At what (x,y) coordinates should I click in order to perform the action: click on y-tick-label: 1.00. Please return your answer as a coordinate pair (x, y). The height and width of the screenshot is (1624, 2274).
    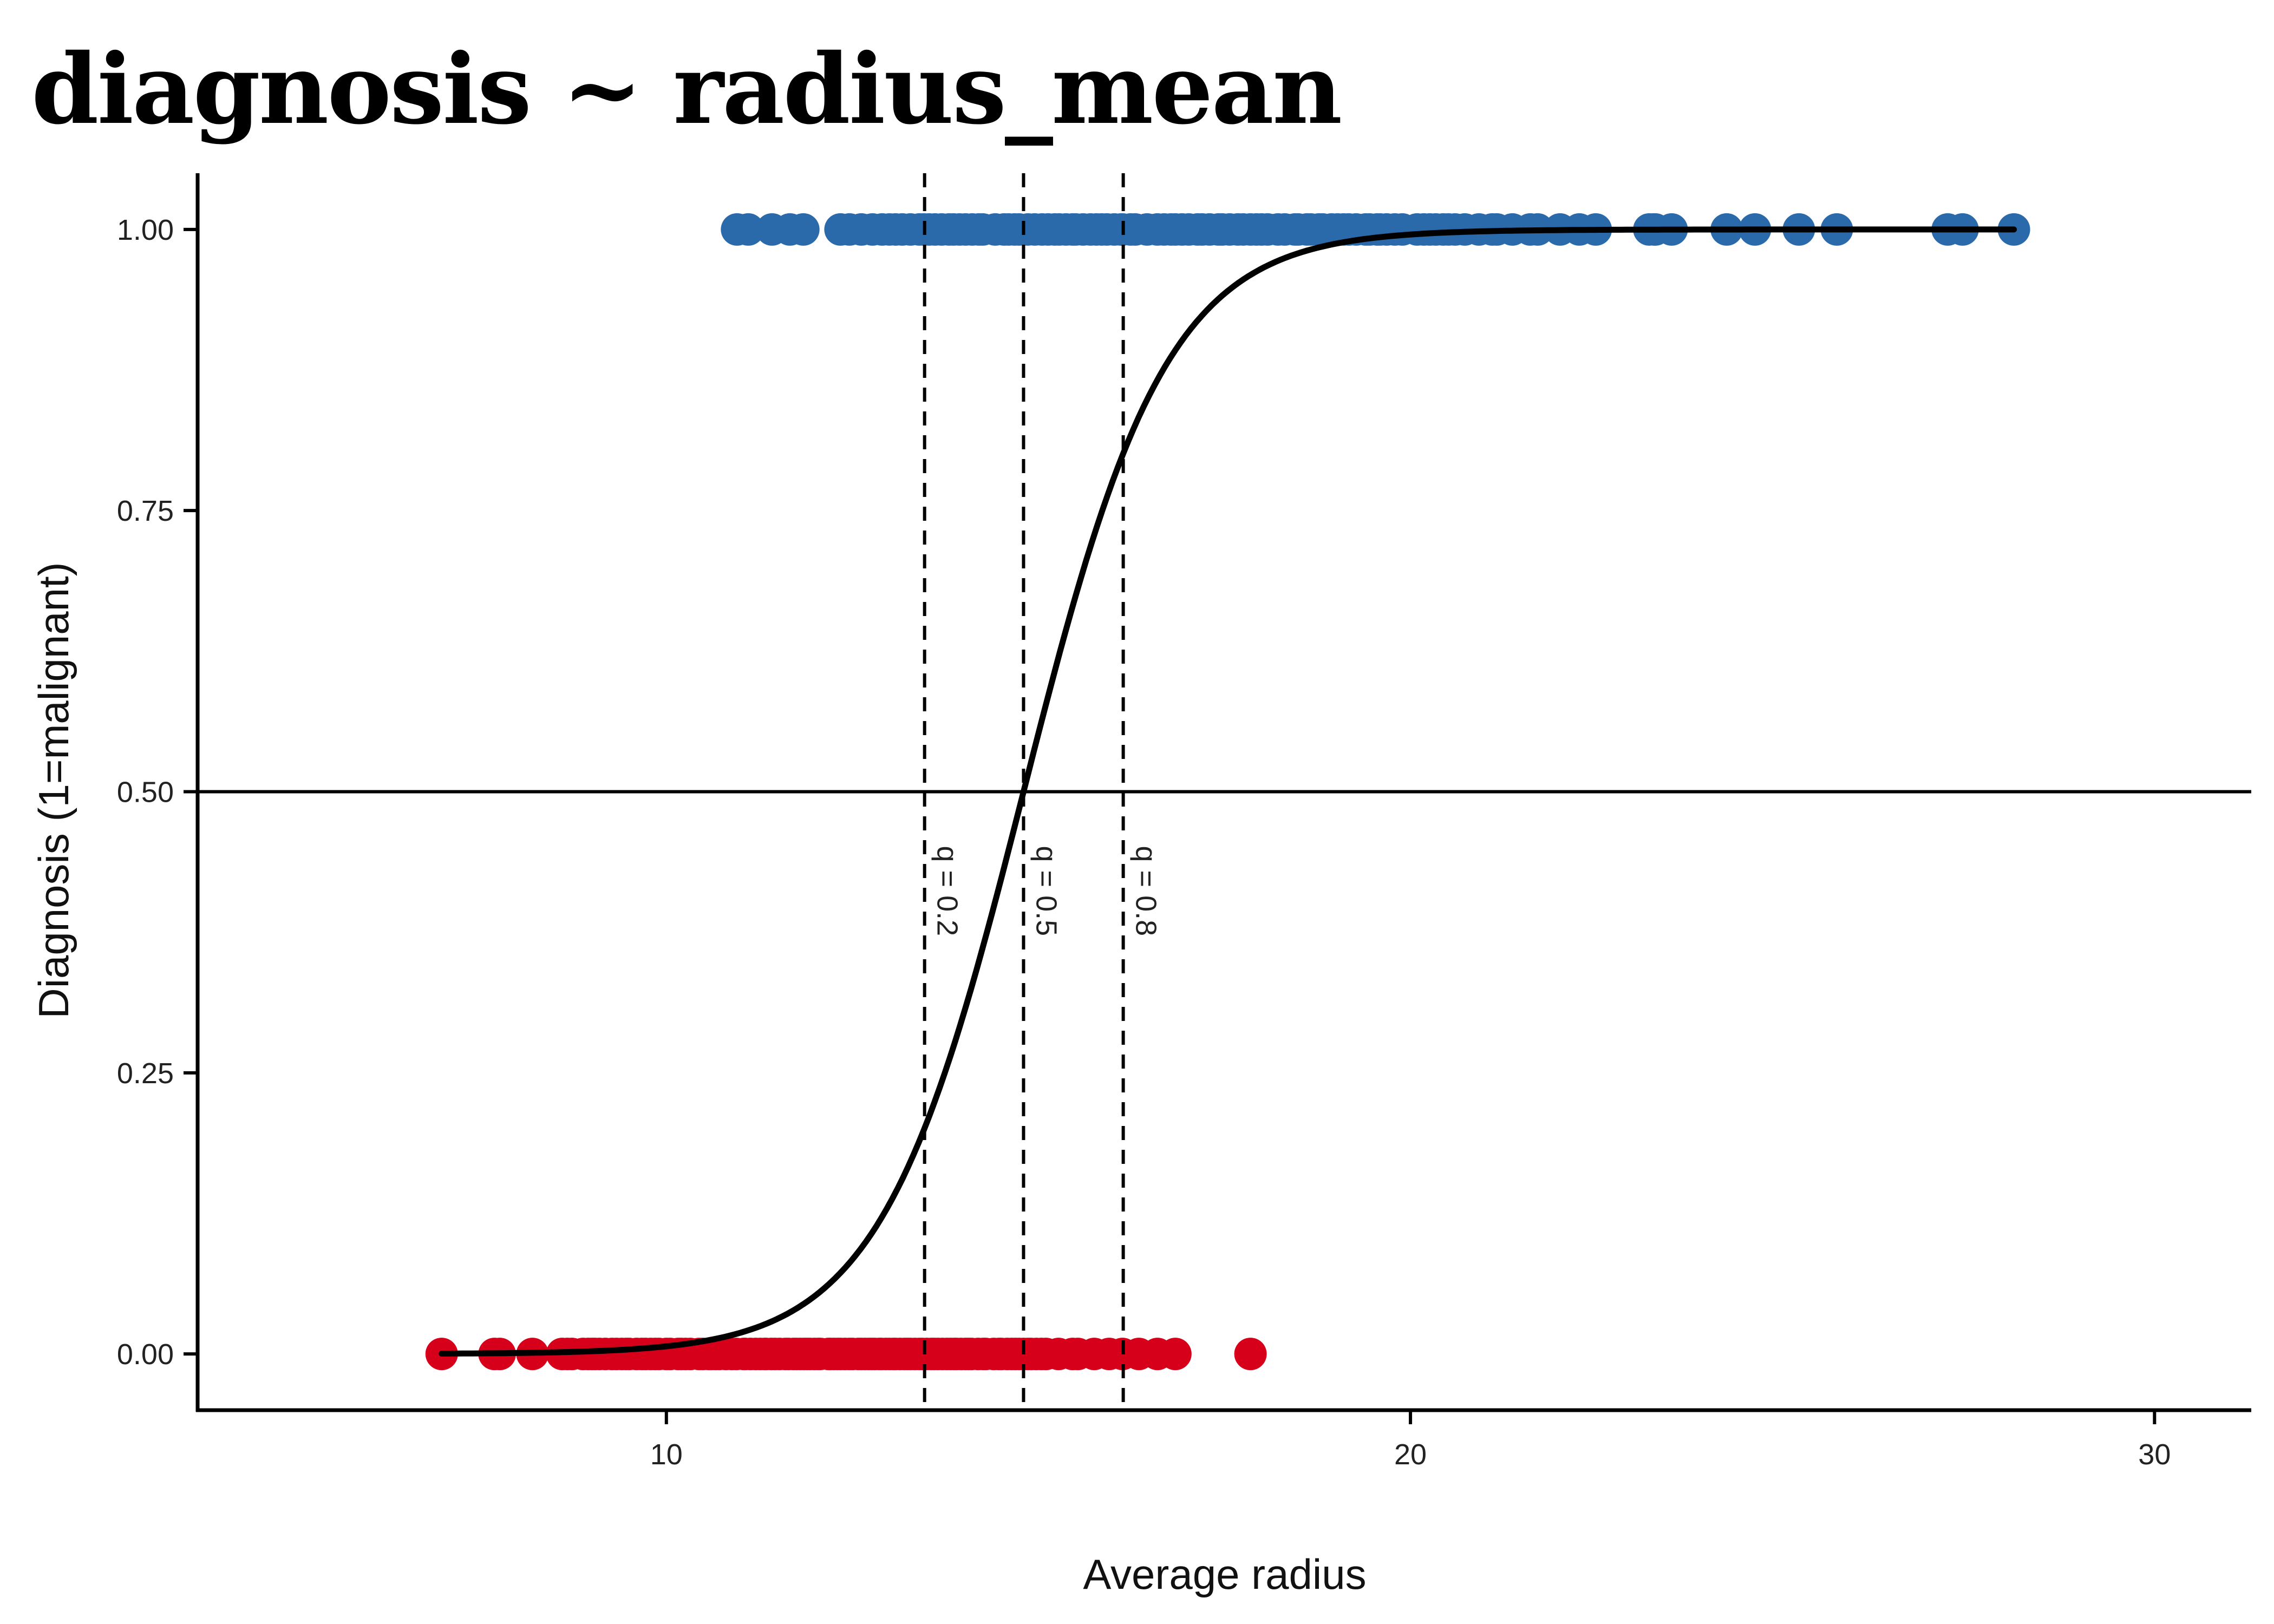
    Looking at the image, I should click on (145, 230).